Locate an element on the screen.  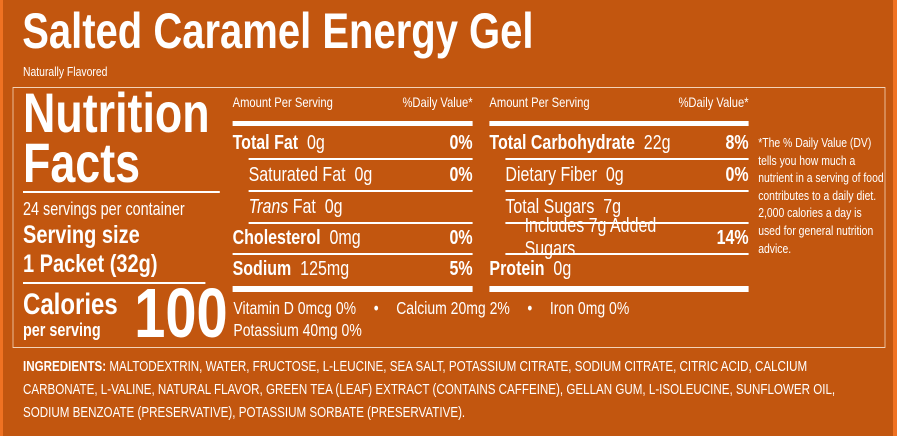
micronutrients-line-2: Potassium 40mg 0% is located at coordinates (297, 330).